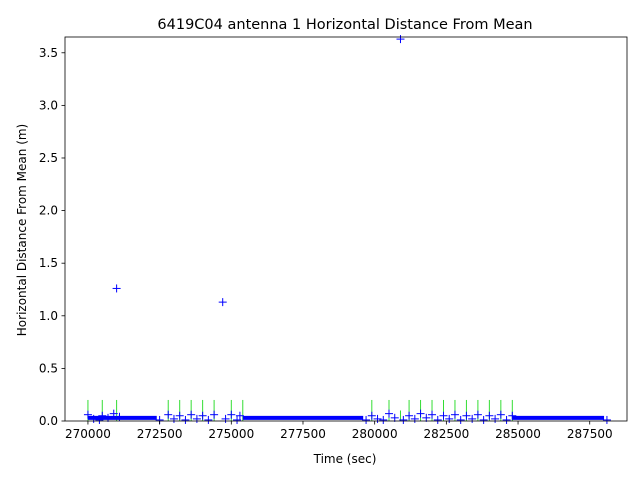 This screenshot has height=480, width=640. What do you see at coordinates (88, 434) in the screenshot?
I see `x-tick-label: 270000` at bounding box center [88, 434].